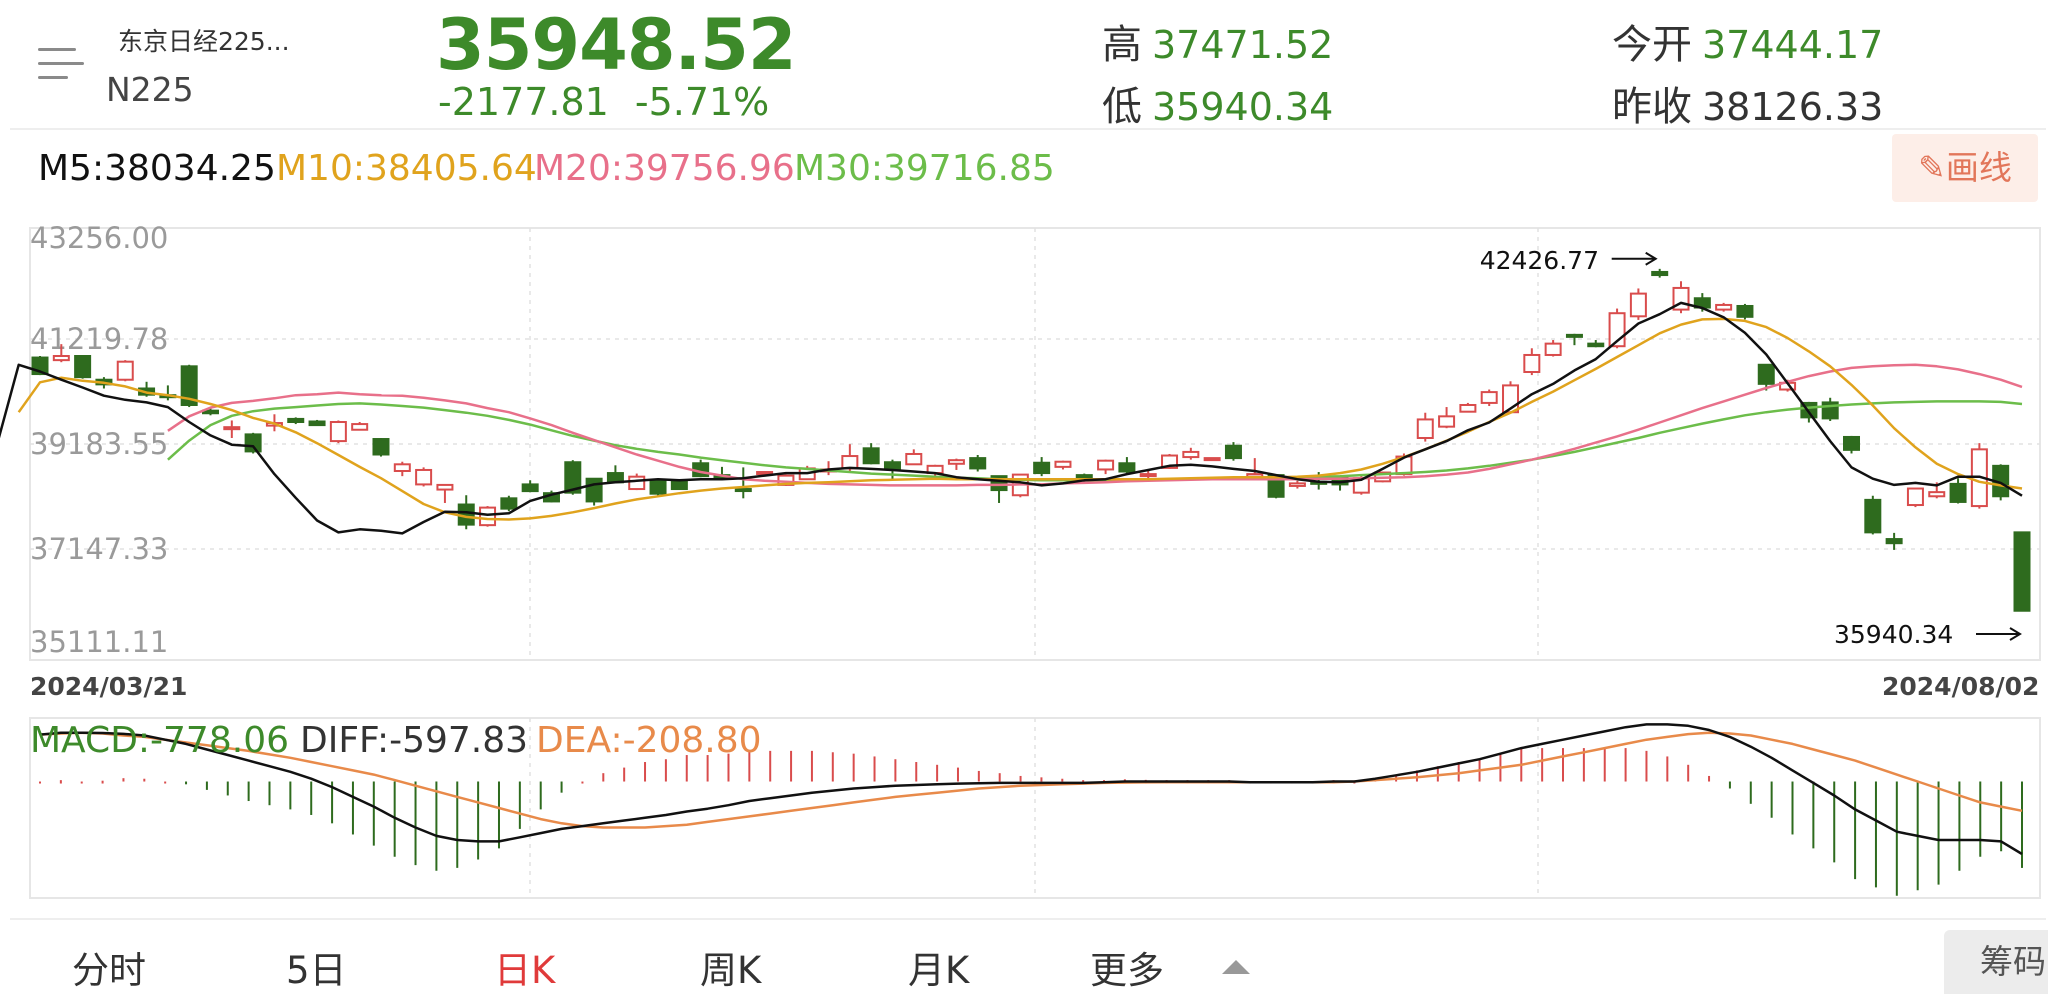 This screenshot has width=2048, height=994. I want to click on y-tick-label: 37147.33, so click(99, 549).